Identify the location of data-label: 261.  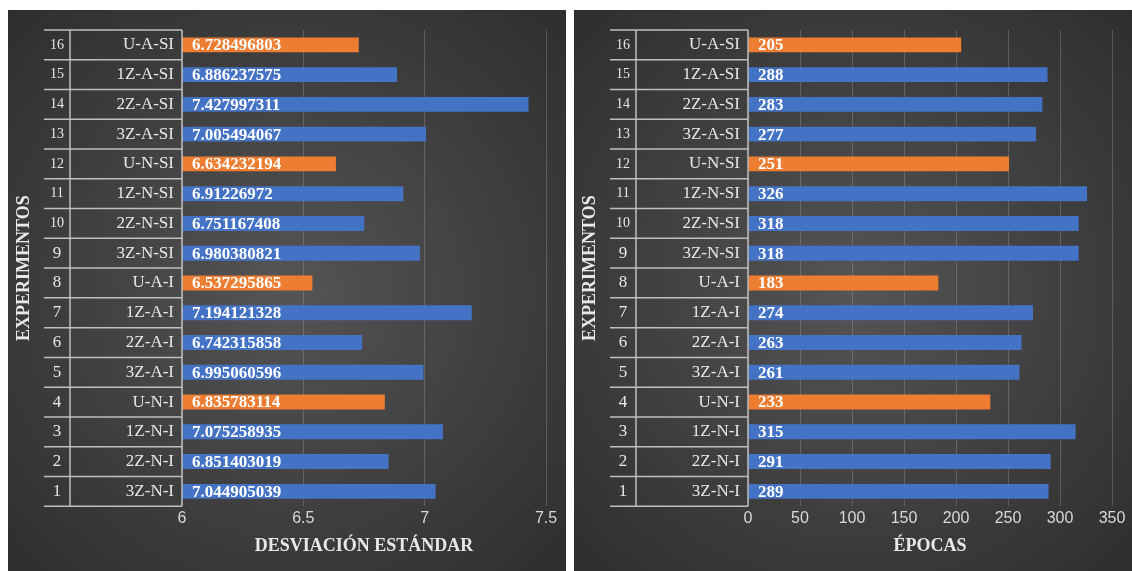
(771, 372).